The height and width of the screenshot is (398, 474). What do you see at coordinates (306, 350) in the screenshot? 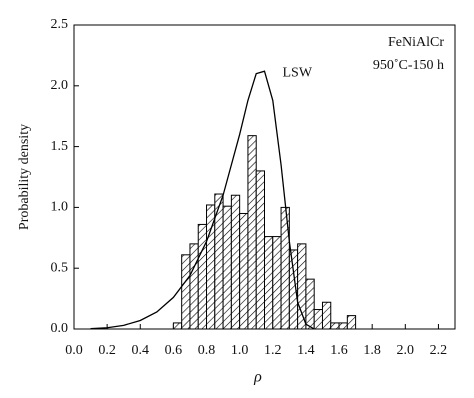
I see `x-tick-label: 1.4` at bounding box center [306, 350].